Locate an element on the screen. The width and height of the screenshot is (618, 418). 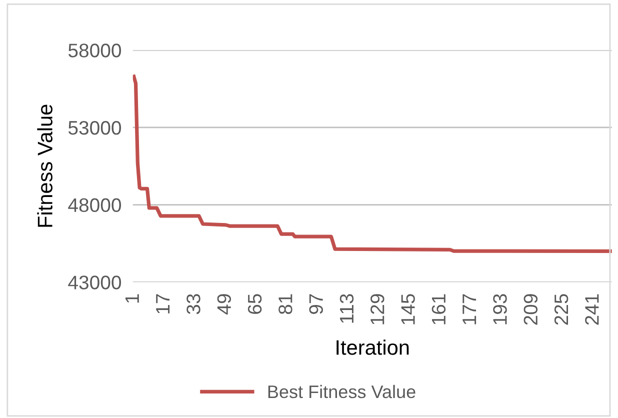
x-tick-label: 129 is located at coordinates (377, 309).